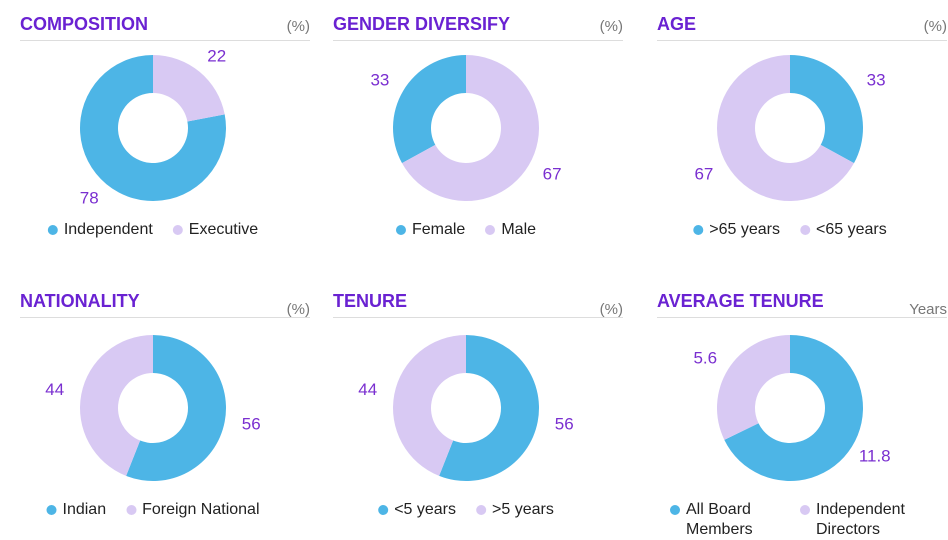  Describe the element at coordinates (108, 229) in the screenshot. I see `legend-label: Independent` at that location.